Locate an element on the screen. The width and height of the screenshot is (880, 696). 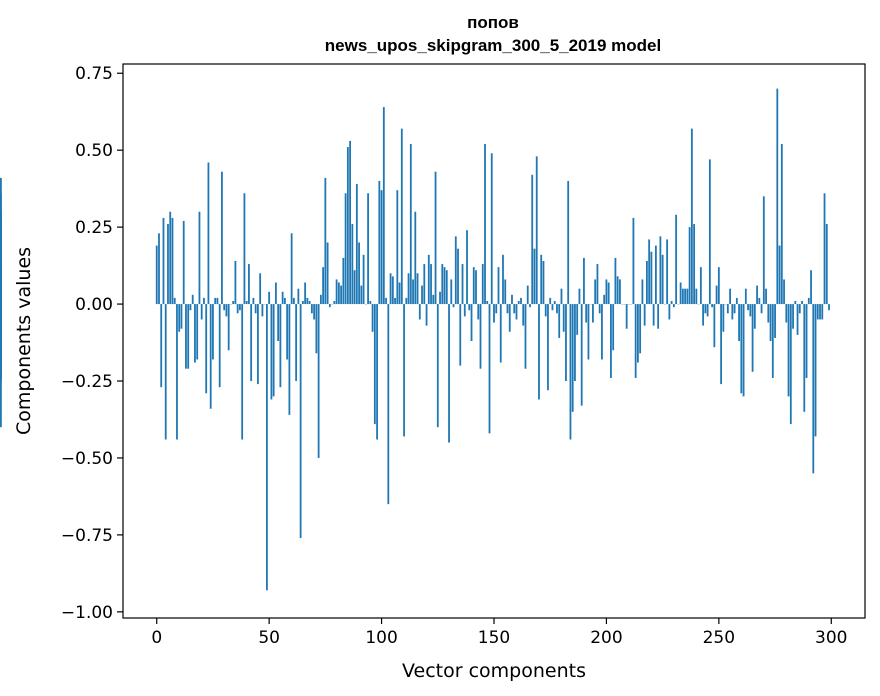
y-tick-label: 0.00 is located at coordinates (94, 305).